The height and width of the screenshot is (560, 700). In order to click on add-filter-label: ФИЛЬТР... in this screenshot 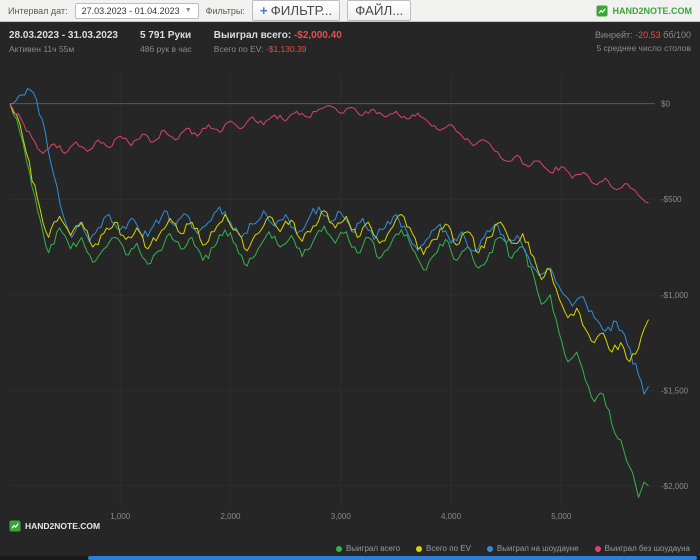, I will do `click(301, 10)`.